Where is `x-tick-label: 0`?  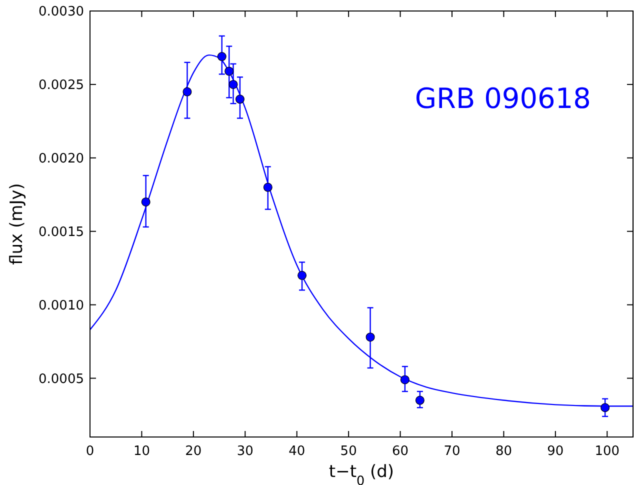 x-tick-label: 0 is located at coordinates (90, 451).